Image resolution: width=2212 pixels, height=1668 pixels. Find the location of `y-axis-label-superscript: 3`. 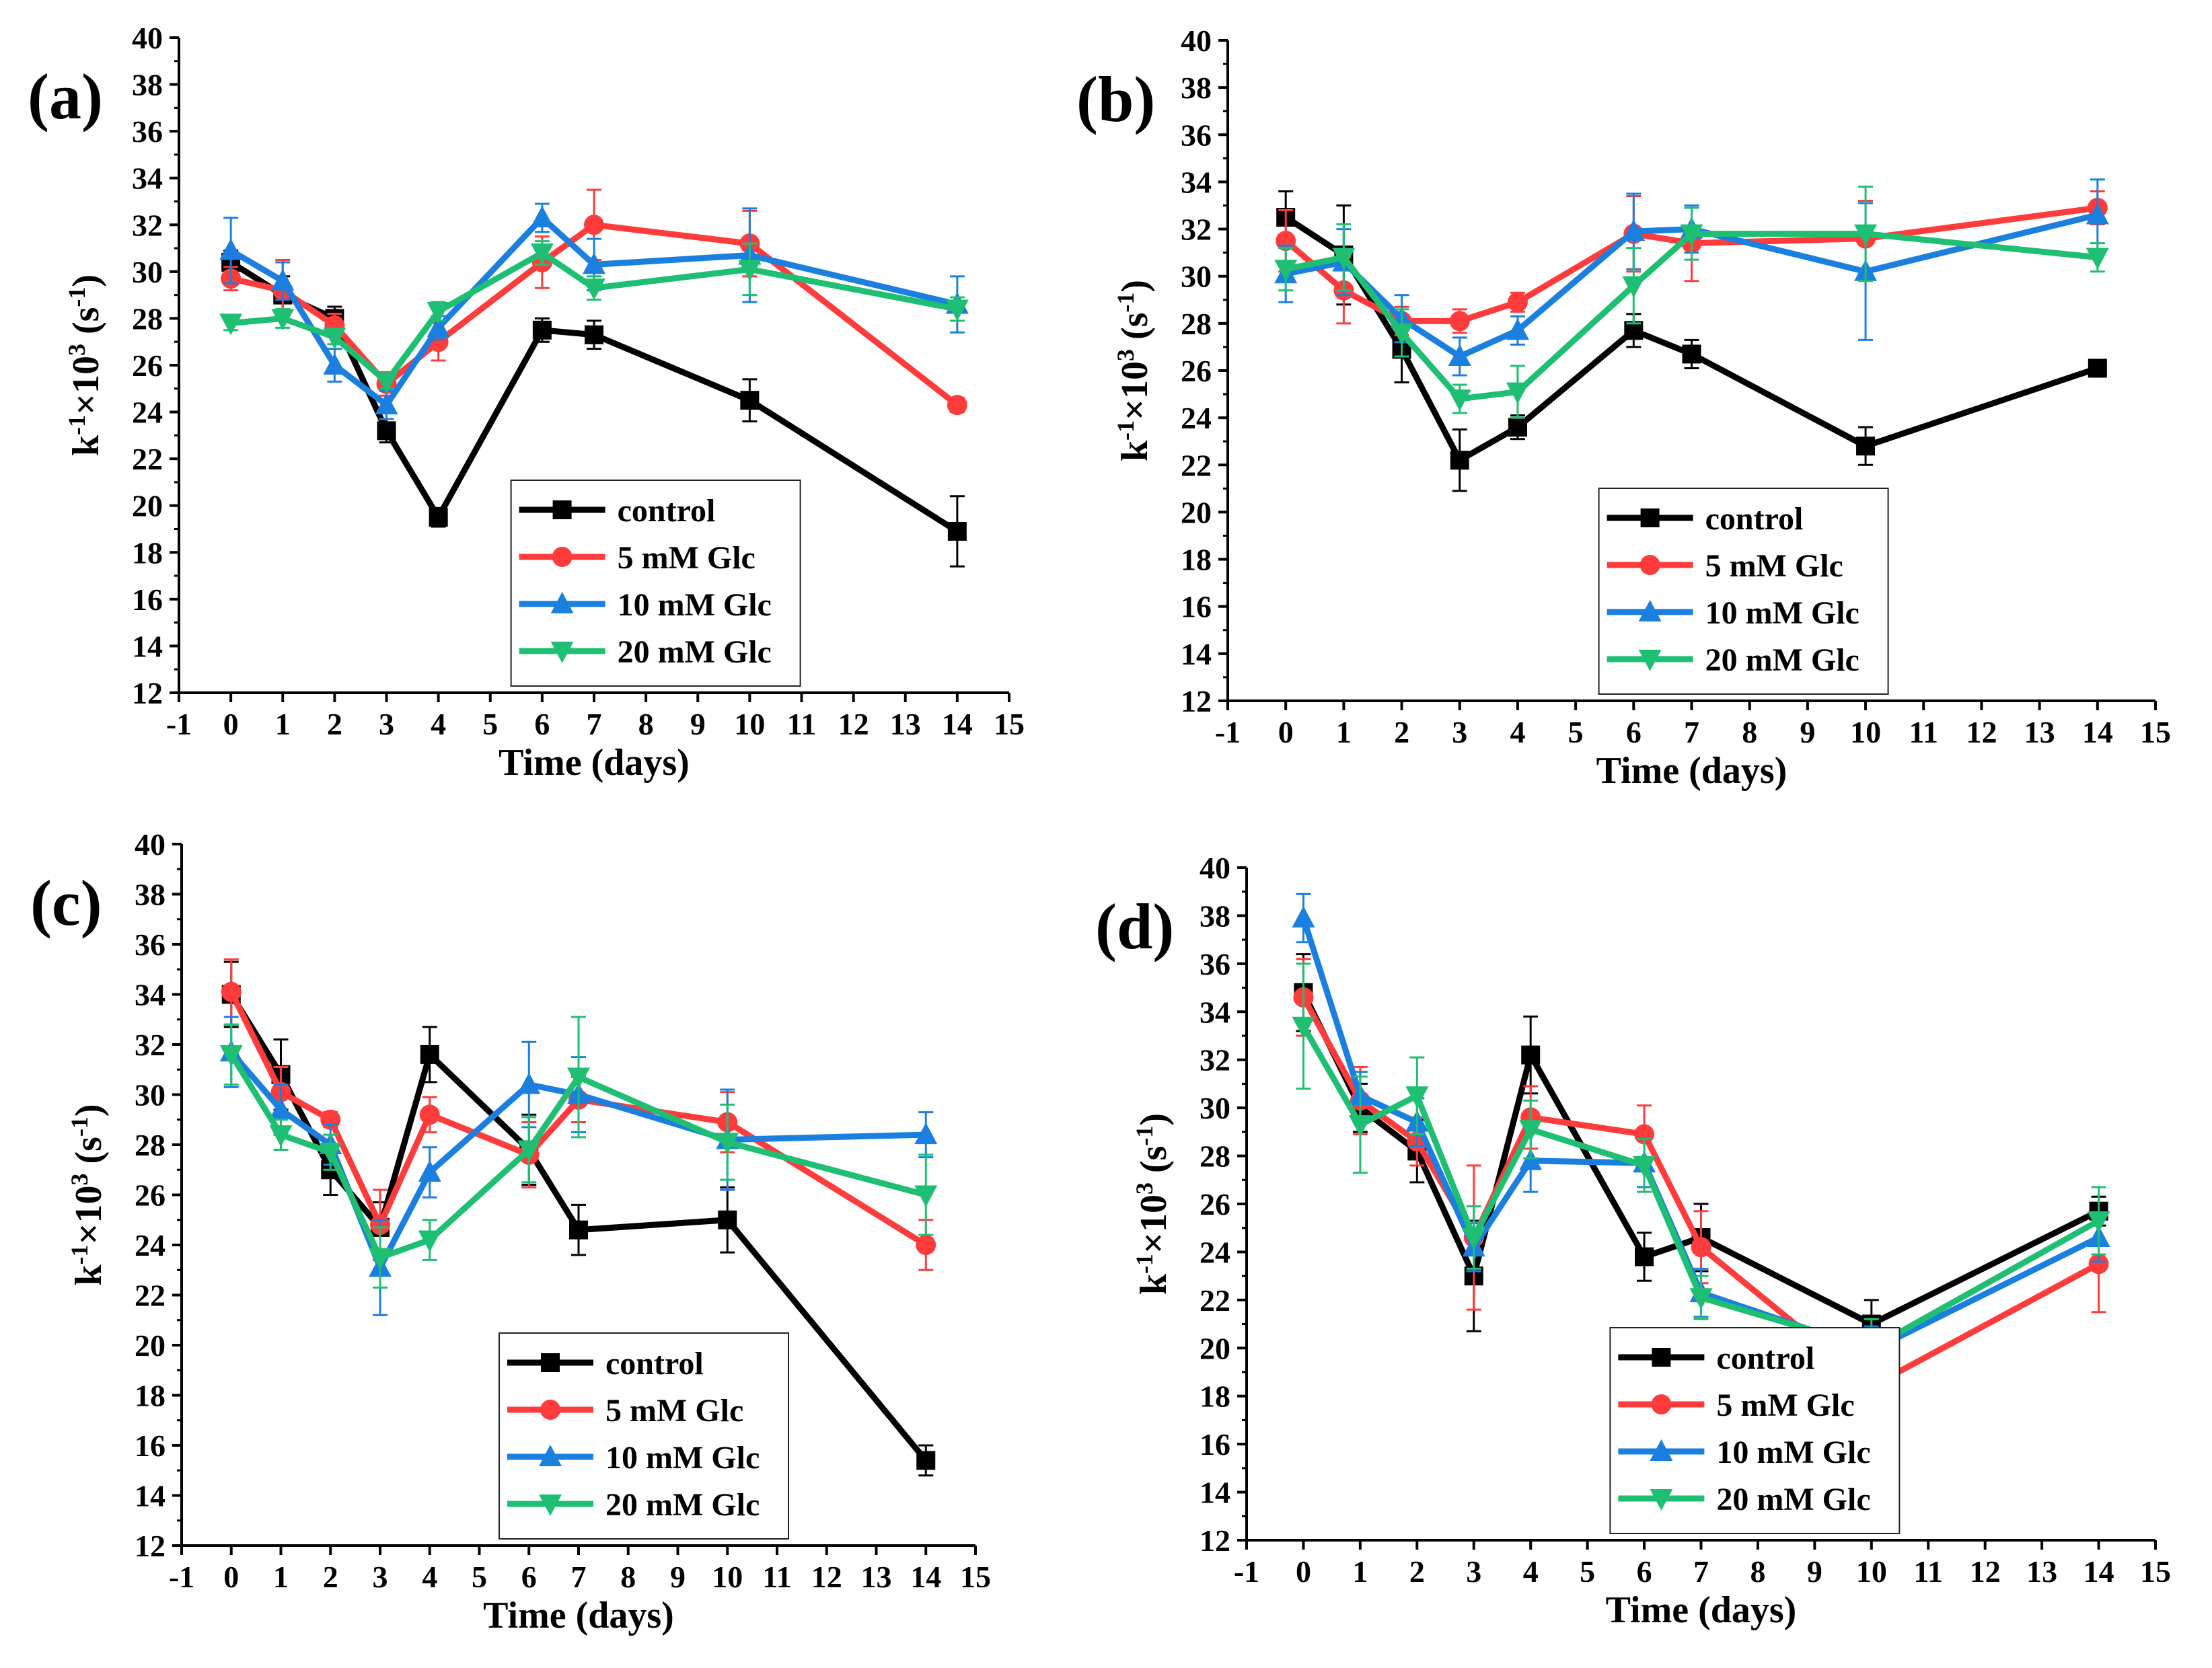

y-axis-label-superscript: 3 is located at coordinates (79, 1180).